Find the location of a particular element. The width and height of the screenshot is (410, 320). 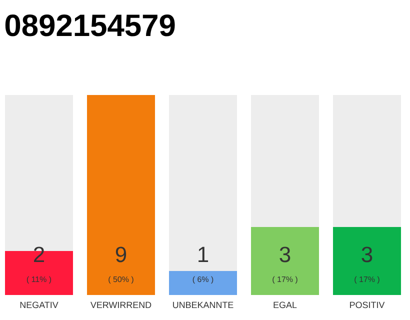

annotation: 2 is located at coordinates (39, 254).